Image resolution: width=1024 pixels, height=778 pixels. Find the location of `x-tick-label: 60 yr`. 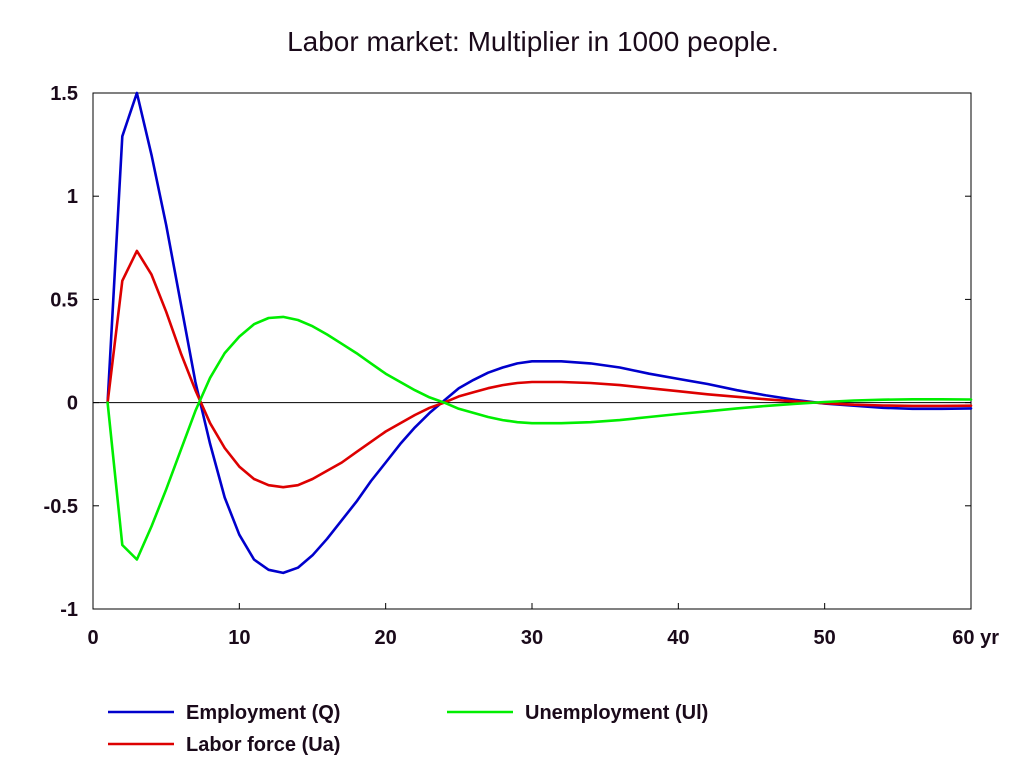

x-tick-label: 60 yr is located at coordinates (975, 638).